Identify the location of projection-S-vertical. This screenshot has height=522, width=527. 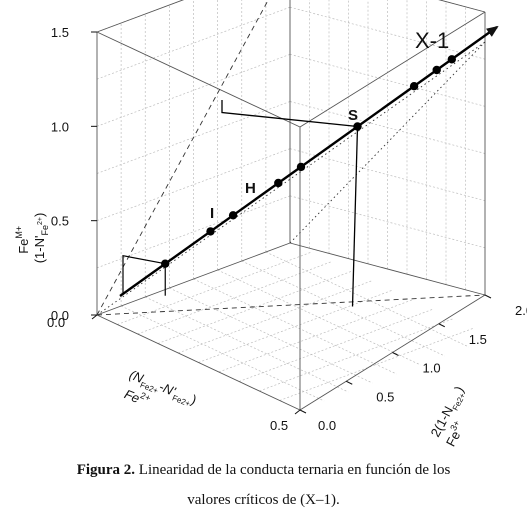
(355, 216).